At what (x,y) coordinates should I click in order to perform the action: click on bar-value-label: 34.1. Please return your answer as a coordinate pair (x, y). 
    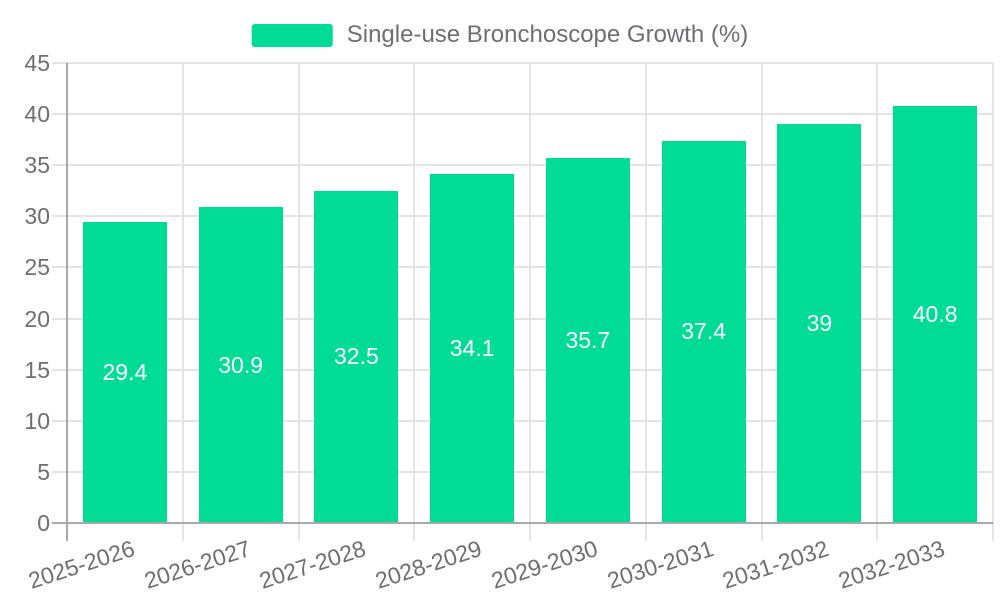
    Looking at the image, I should click on (472, 348).